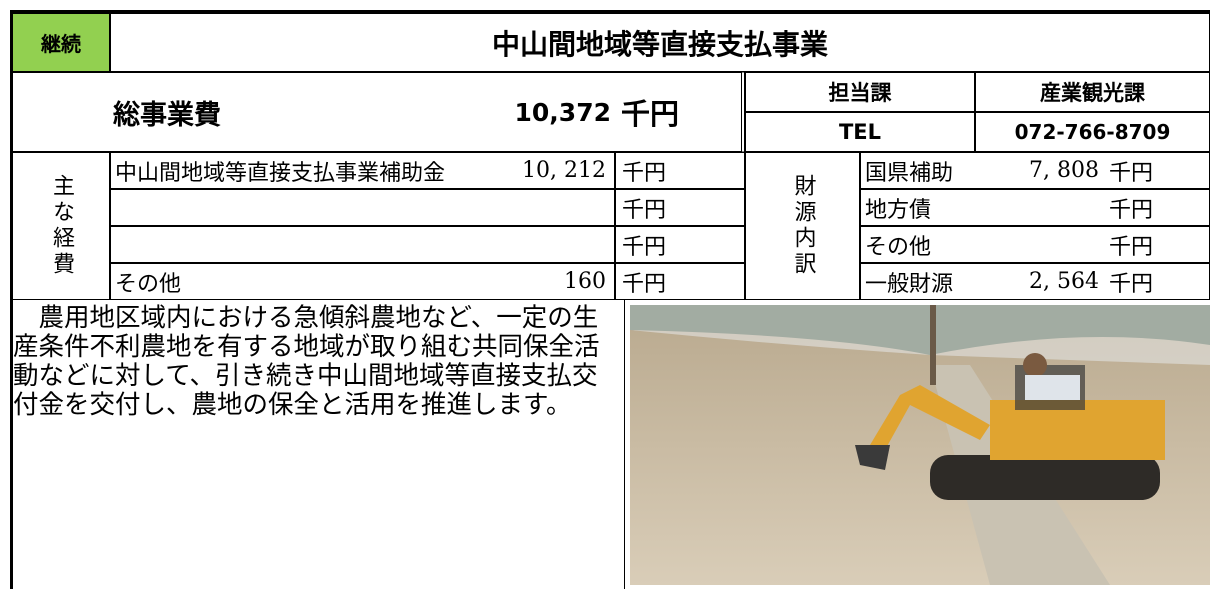  Describe the element at coordinates (860, 92) in the screenshot. I see `dept-label: 担当課` at that location.